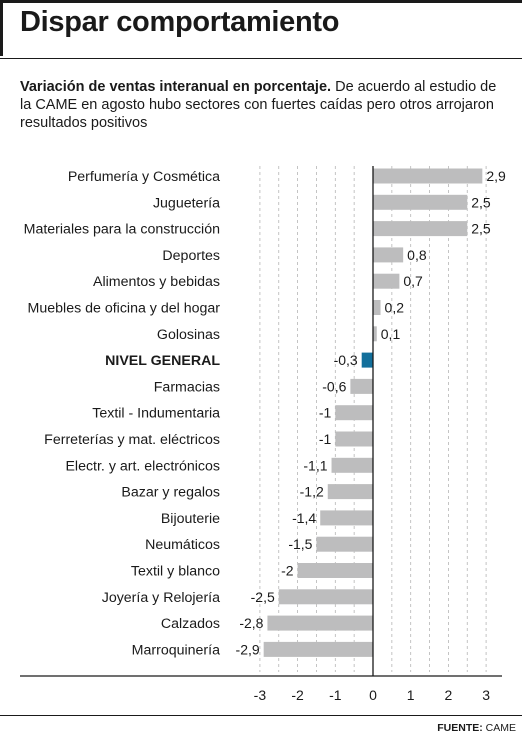 The width and height of the screenshot is (522, 740). I want to click on source-value: CAME, so click(500, 728).